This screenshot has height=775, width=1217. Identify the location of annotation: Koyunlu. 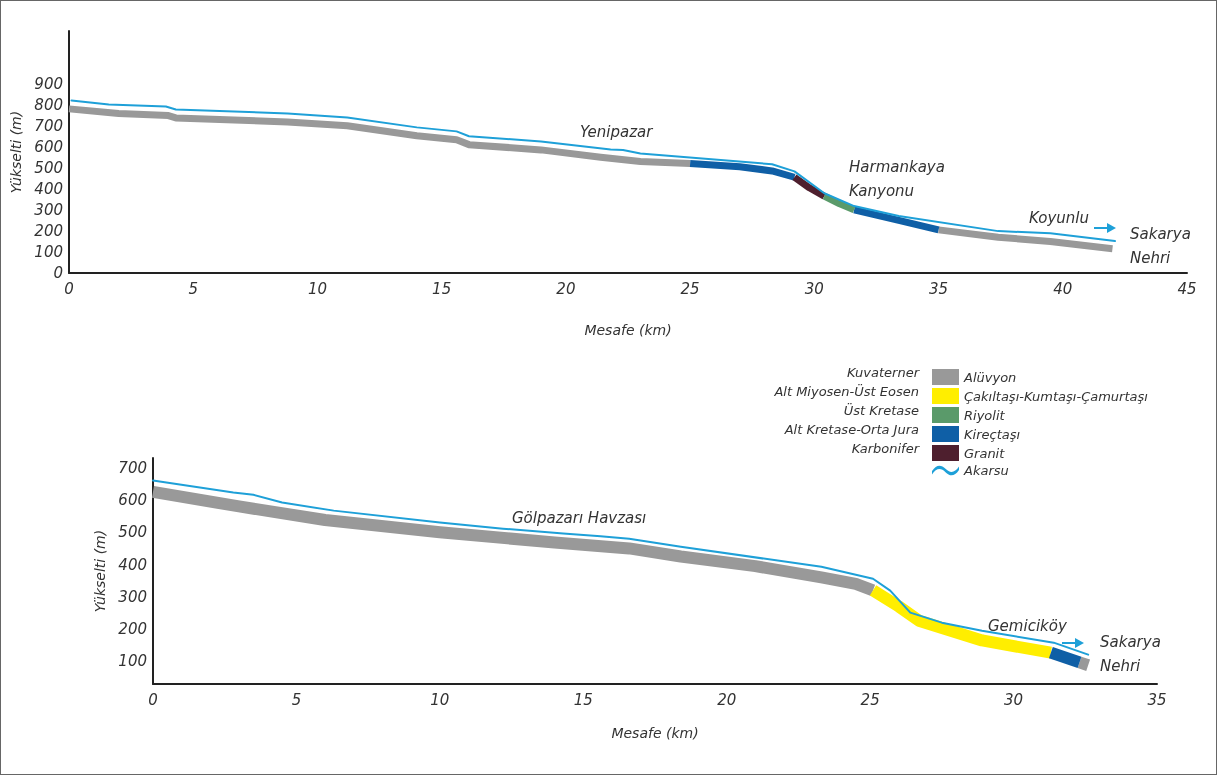
(1059, 218).